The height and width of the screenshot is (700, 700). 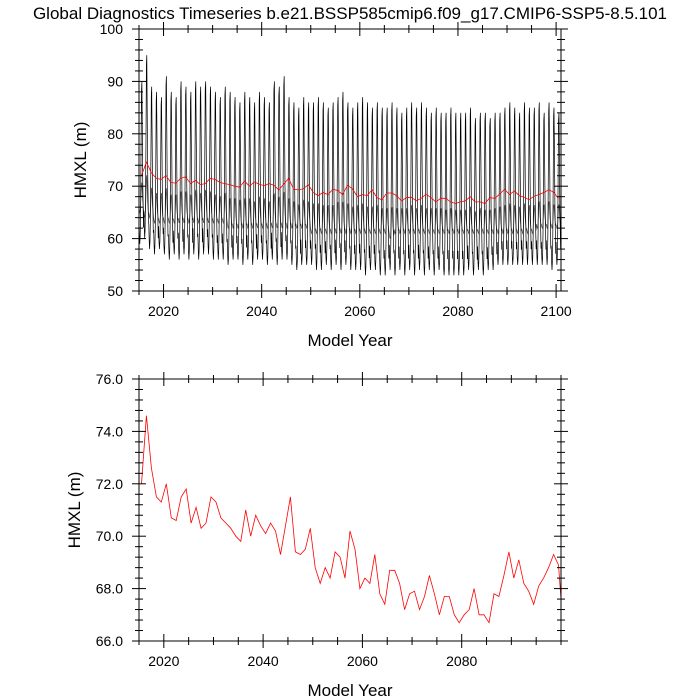 I want to click on annual-mean-line-top, so click(x=350, y=182).